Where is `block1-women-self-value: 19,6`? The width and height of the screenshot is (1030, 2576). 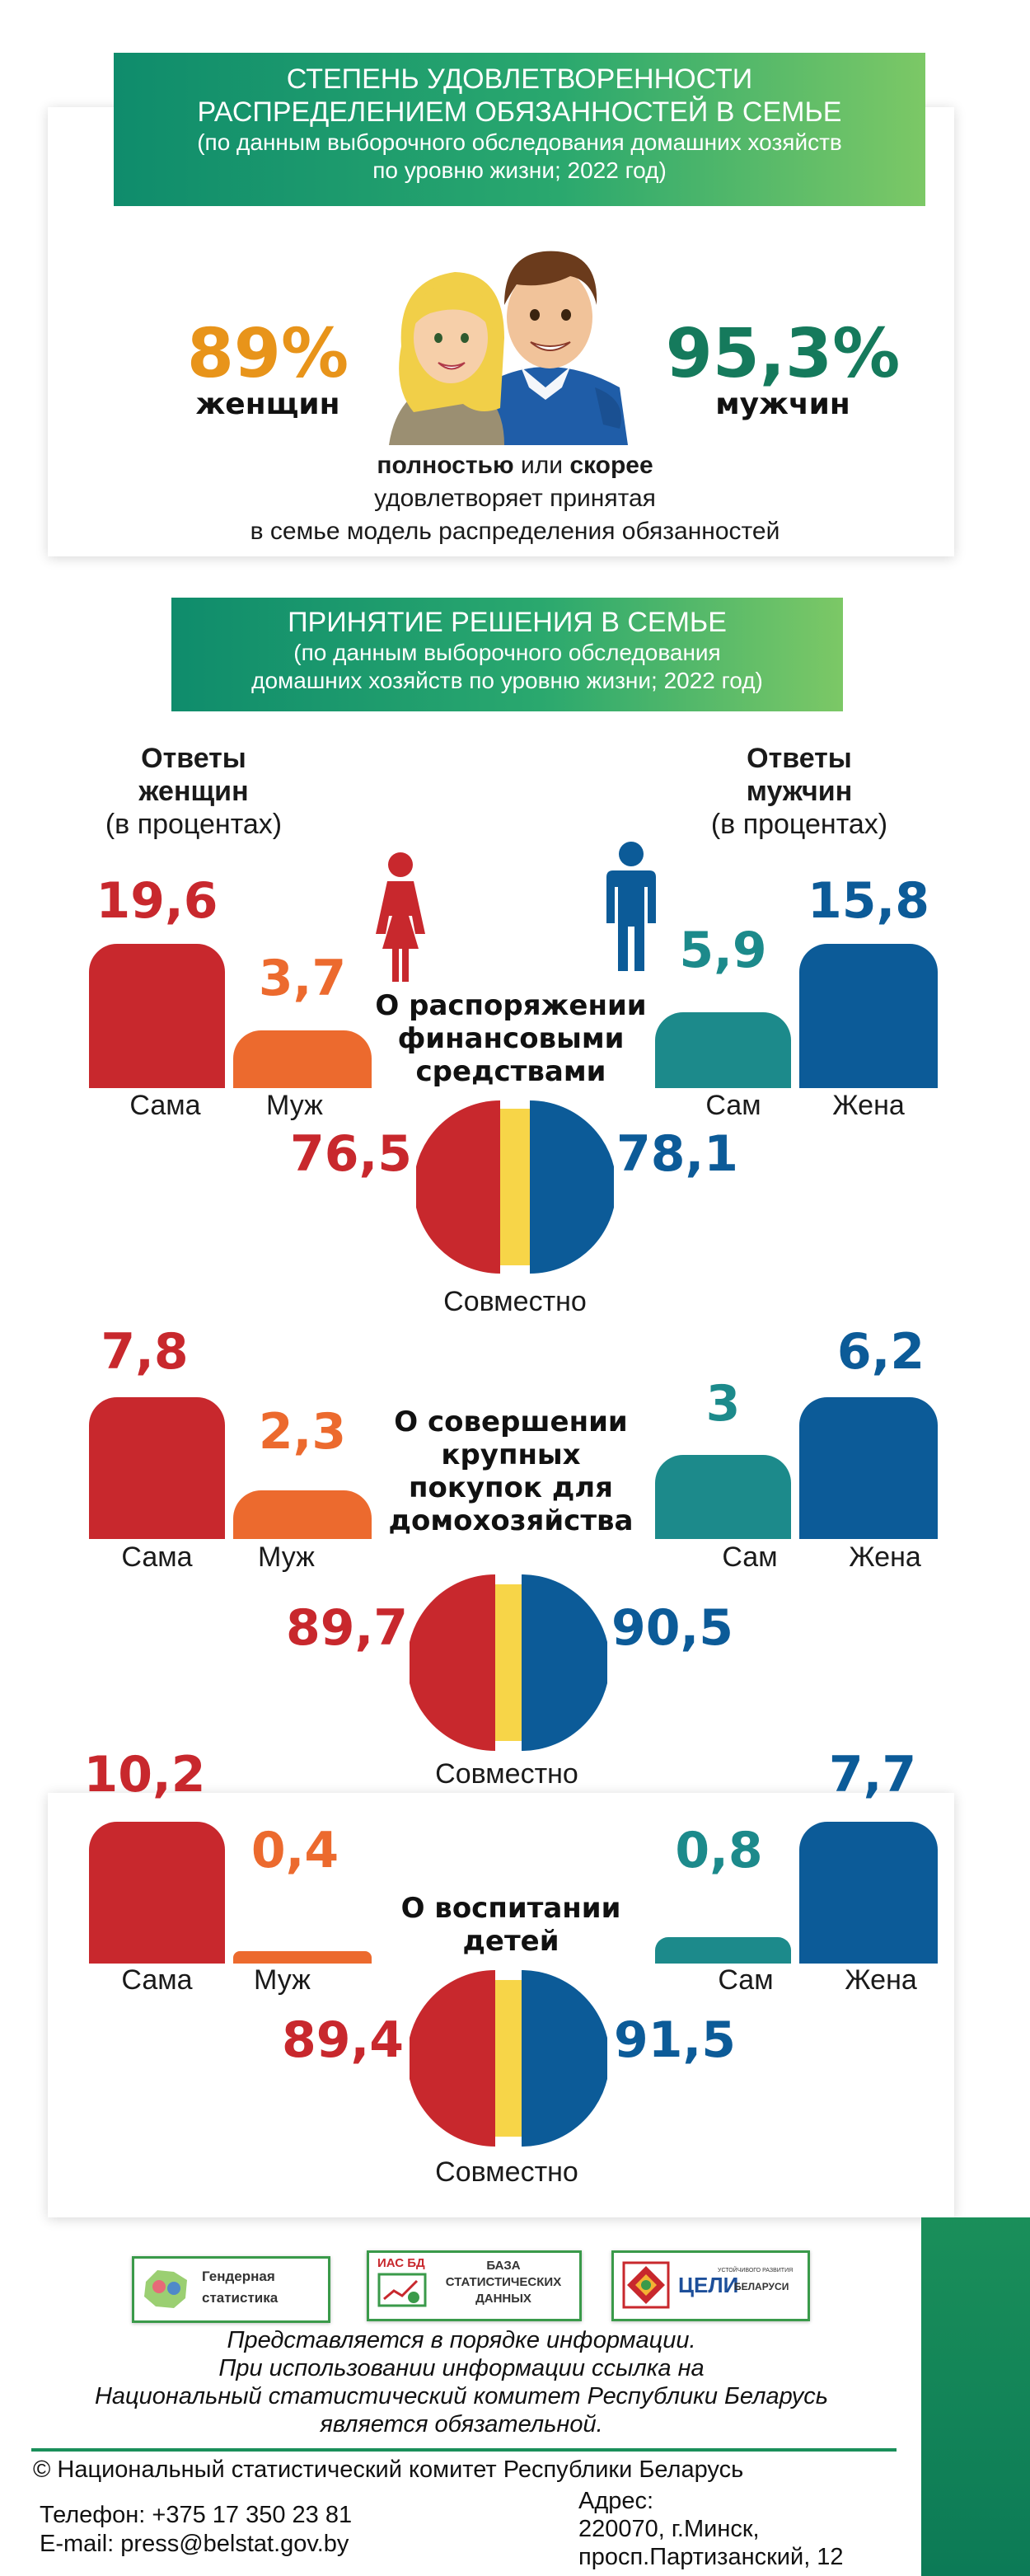
block1-women-self-value: 19,6 is located at coordinates (157, 901).